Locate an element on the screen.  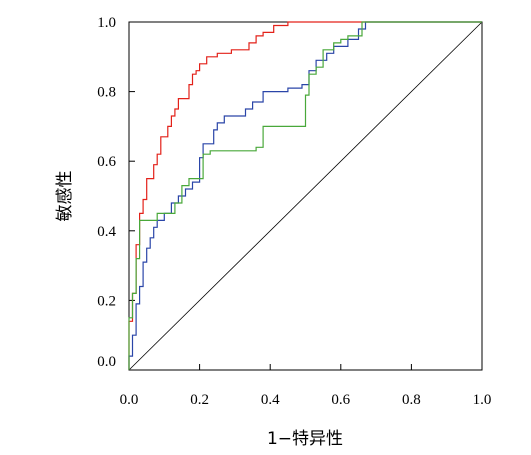
y-tick-label: 1.0 is located at coordinates (106, 23).